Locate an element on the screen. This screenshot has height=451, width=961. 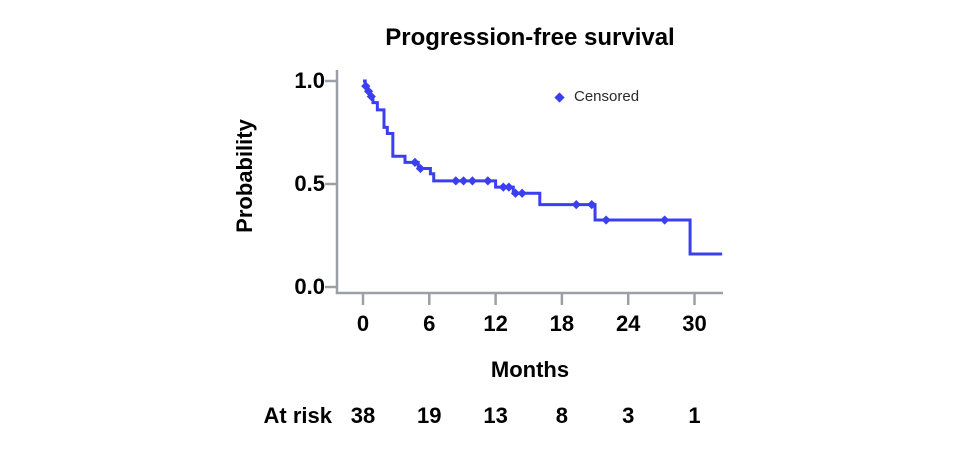
x-axis-title: Months is located at coordinates (530, 369).